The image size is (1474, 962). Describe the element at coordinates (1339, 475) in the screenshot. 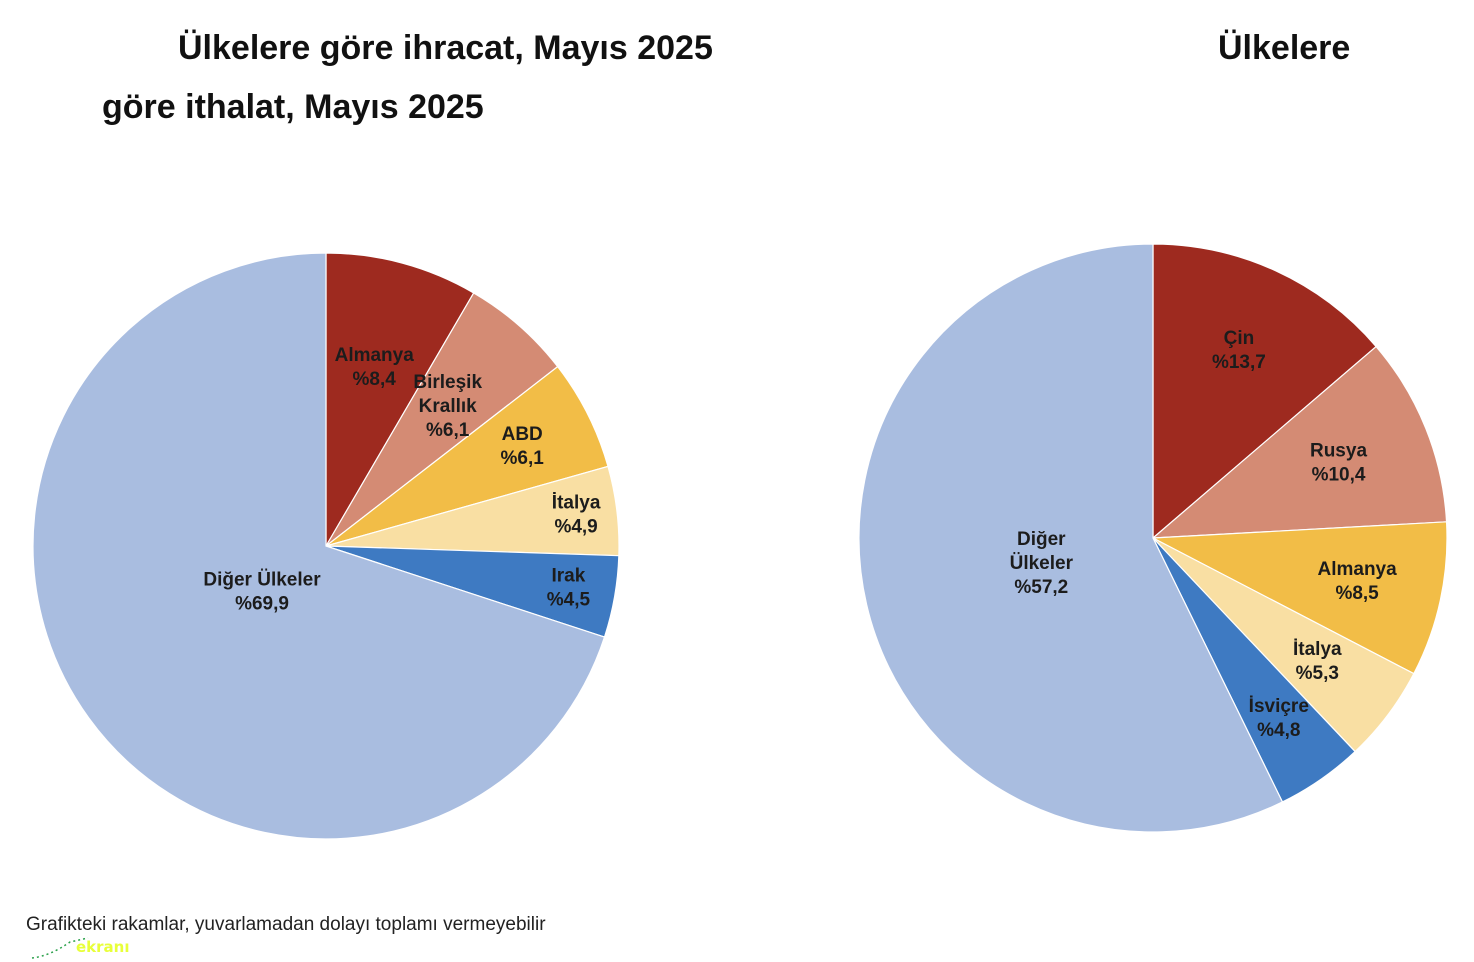

I see `slice-value-label: %10,4` at that location.